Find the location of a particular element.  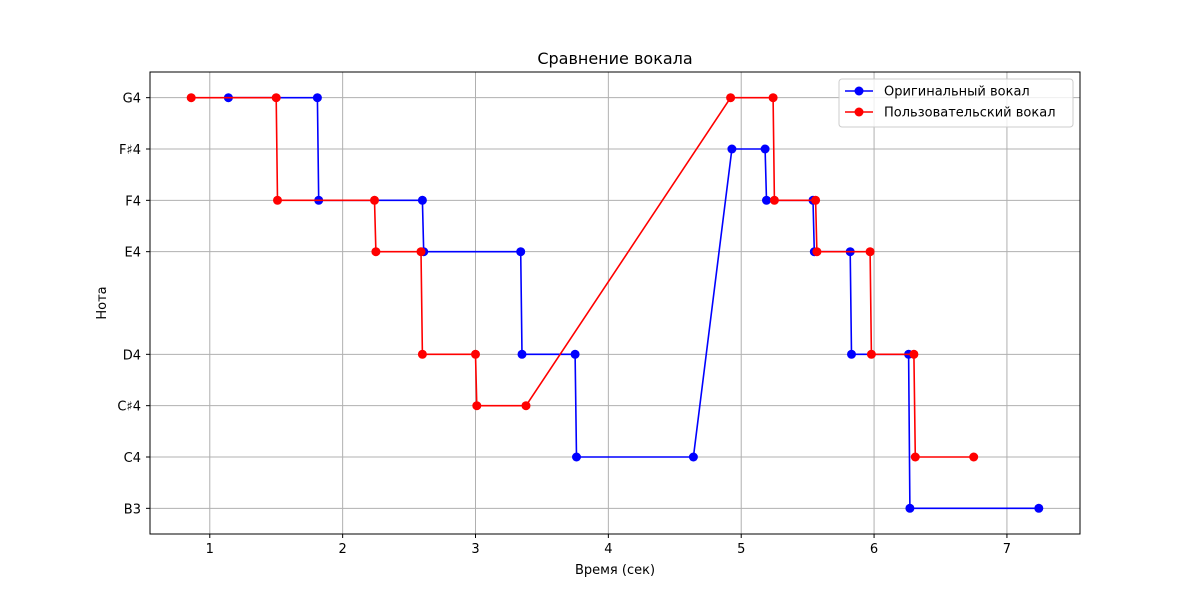

x-tick-label: 4 is located at coordinates (608, 549).